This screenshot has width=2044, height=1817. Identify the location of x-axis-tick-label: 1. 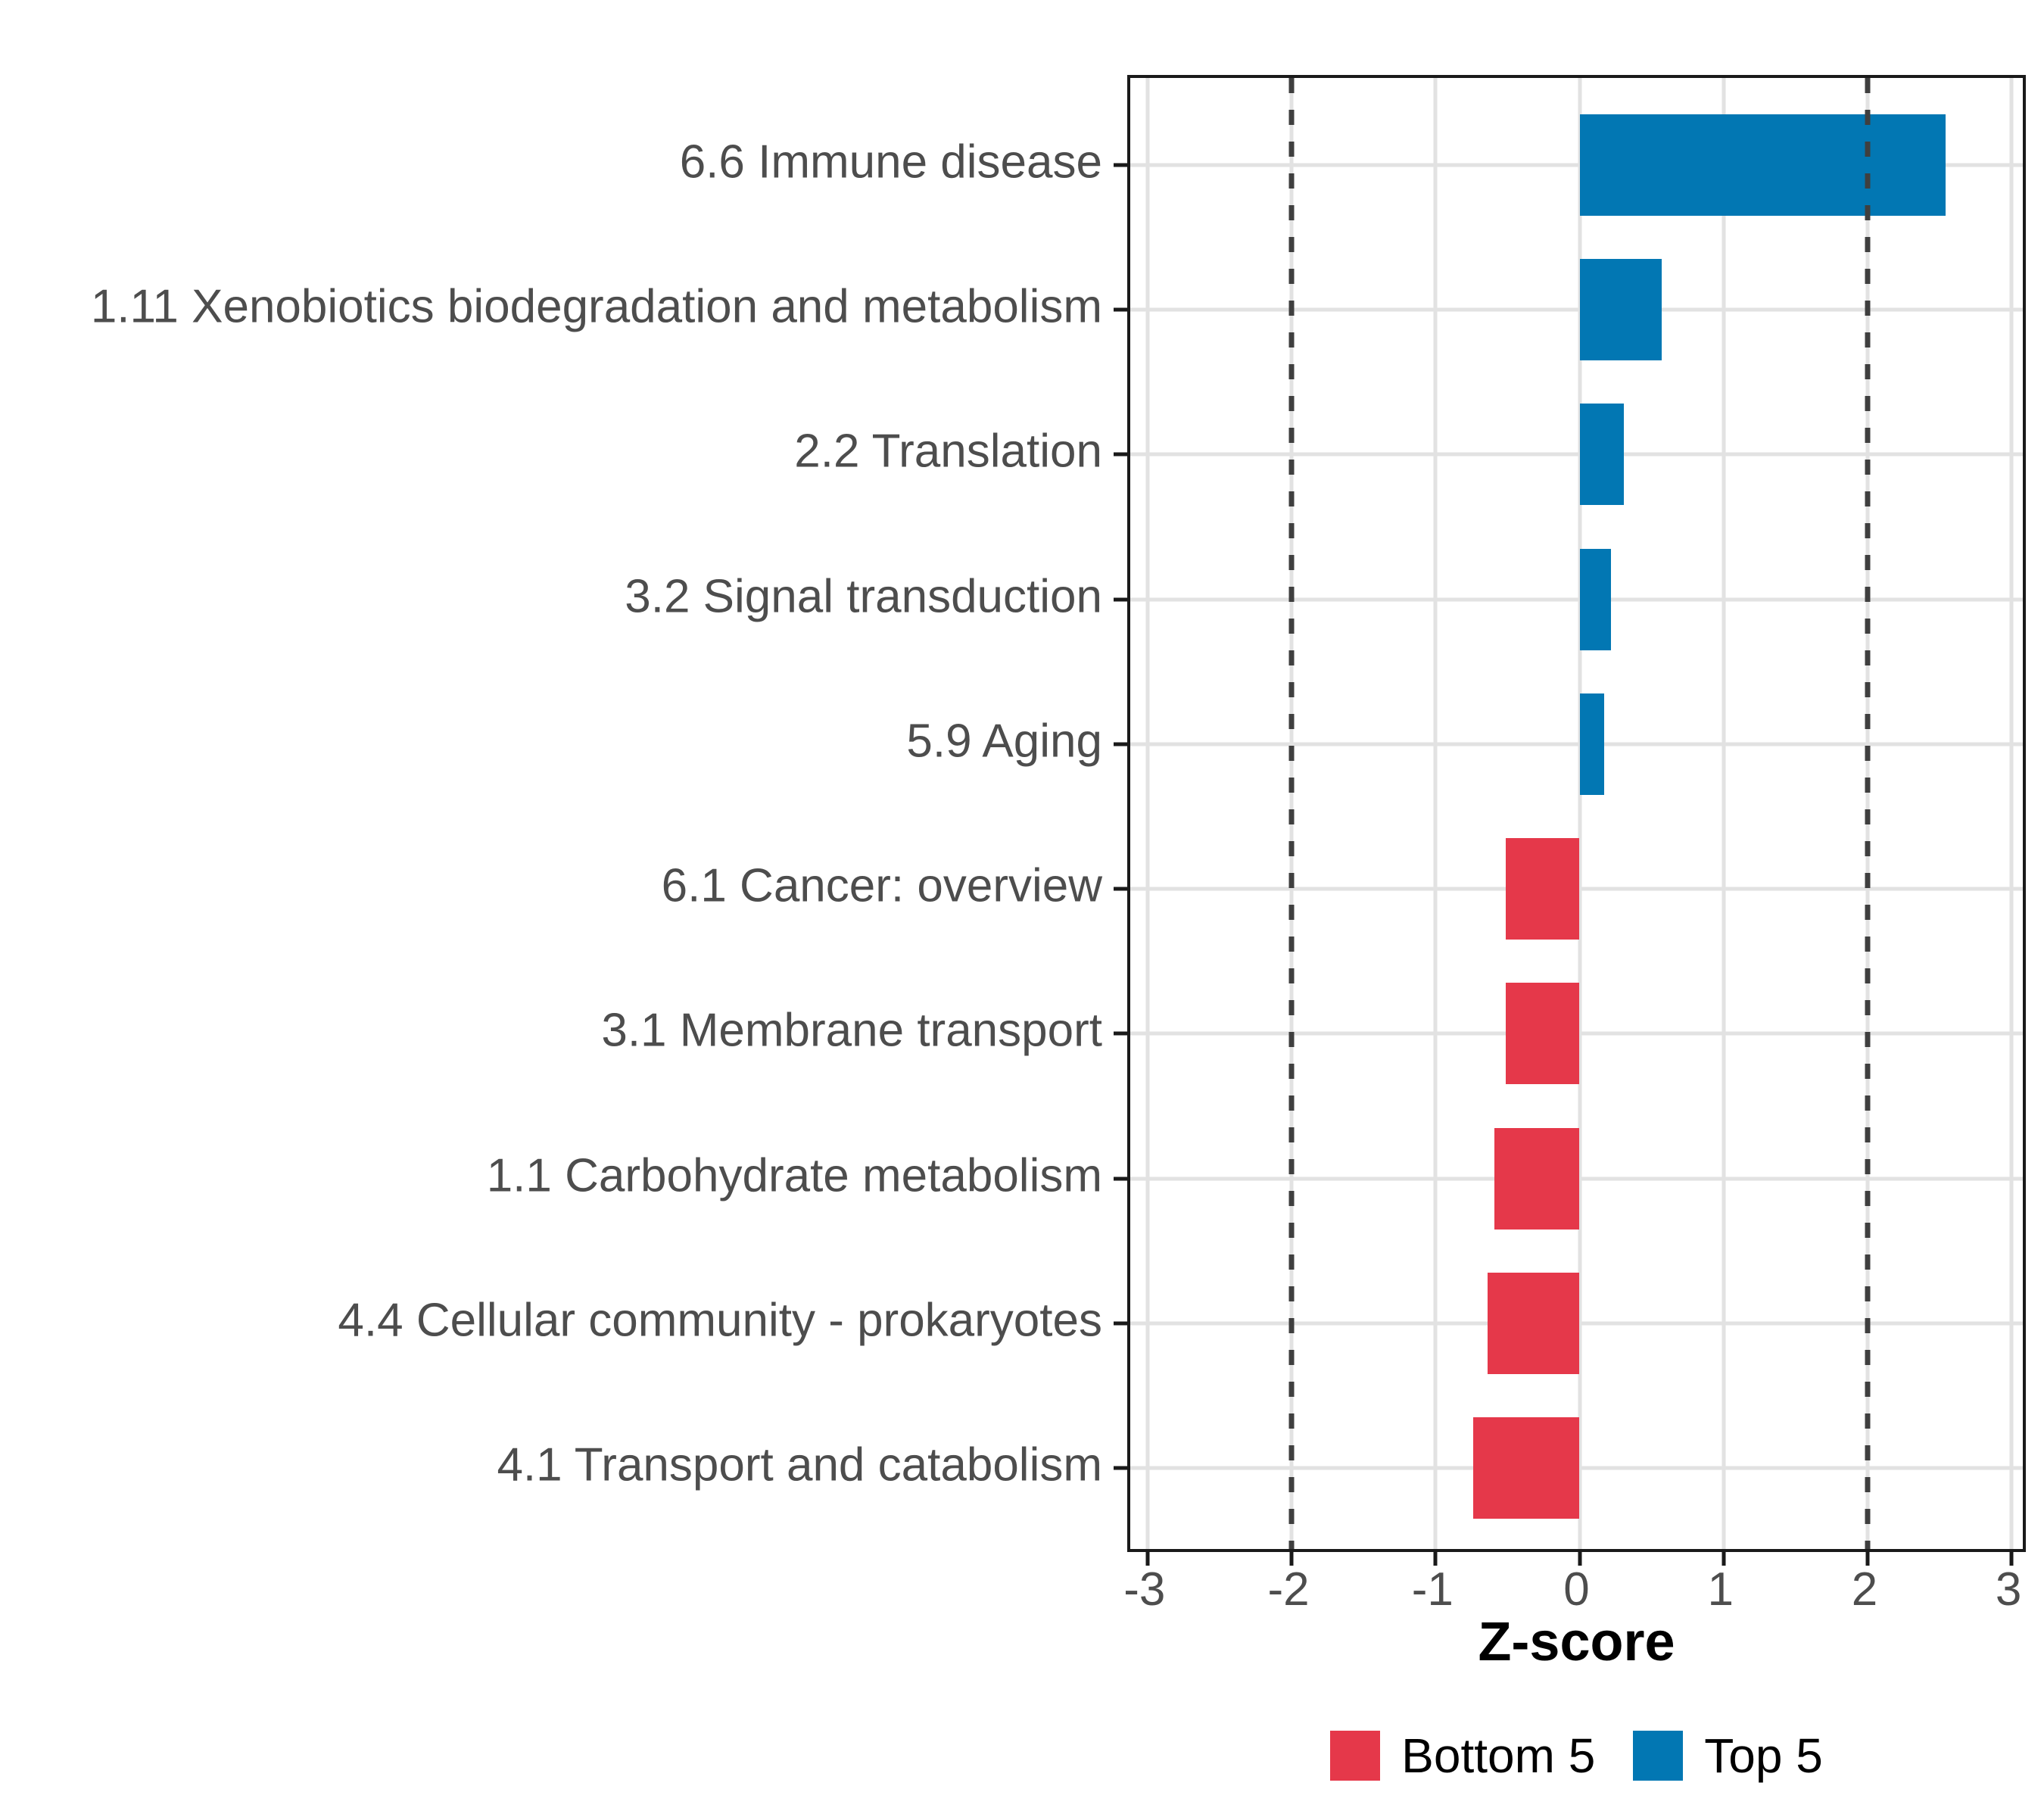
(1721, 1589).